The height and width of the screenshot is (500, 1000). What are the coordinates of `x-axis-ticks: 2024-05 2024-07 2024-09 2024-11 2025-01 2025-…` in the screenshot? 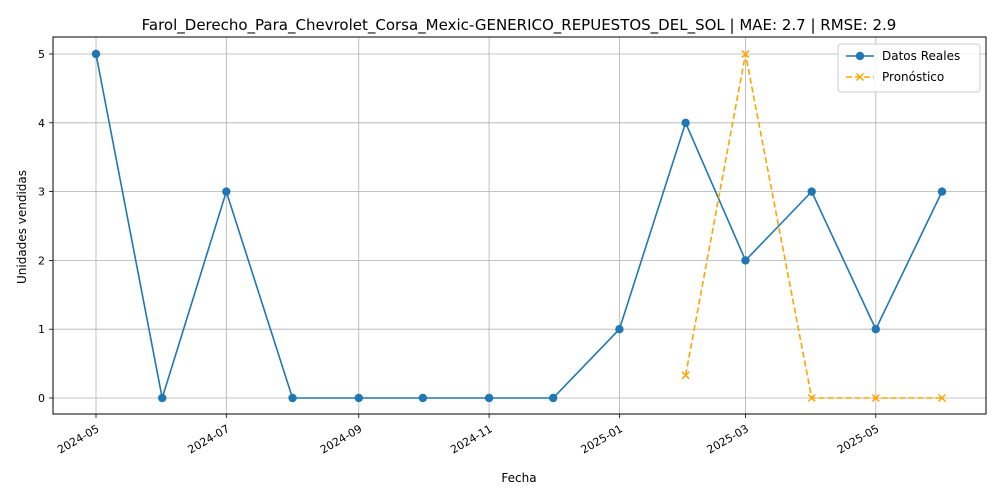 It's located at (468, 435).